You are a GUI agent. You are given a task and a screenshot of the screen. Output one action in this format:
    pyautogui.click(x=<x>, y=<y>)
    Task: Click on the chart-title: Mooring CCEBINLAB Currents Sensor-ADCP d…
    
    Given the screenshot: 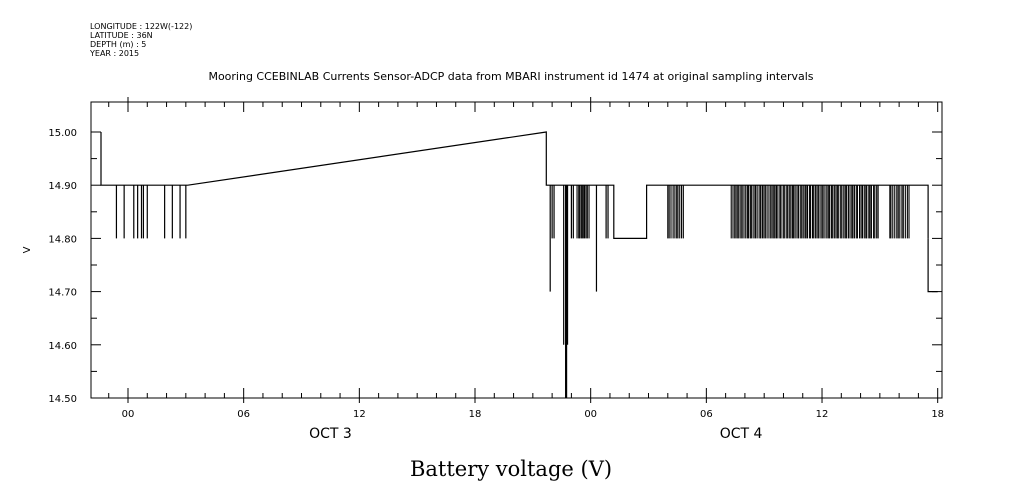 What is the action you would take?
    pyautogui.click(x=510, y=76)
    